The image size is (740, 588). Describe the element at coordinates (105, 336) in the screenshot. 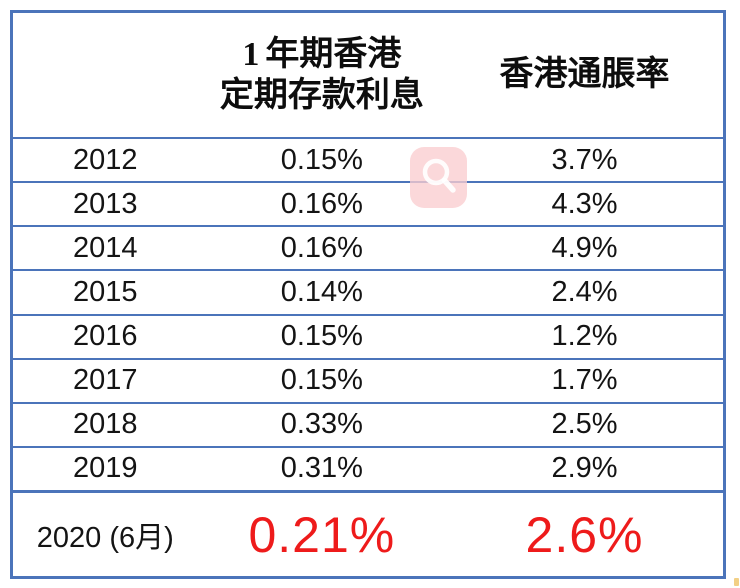

I see `year-cell: 2016` at that location.